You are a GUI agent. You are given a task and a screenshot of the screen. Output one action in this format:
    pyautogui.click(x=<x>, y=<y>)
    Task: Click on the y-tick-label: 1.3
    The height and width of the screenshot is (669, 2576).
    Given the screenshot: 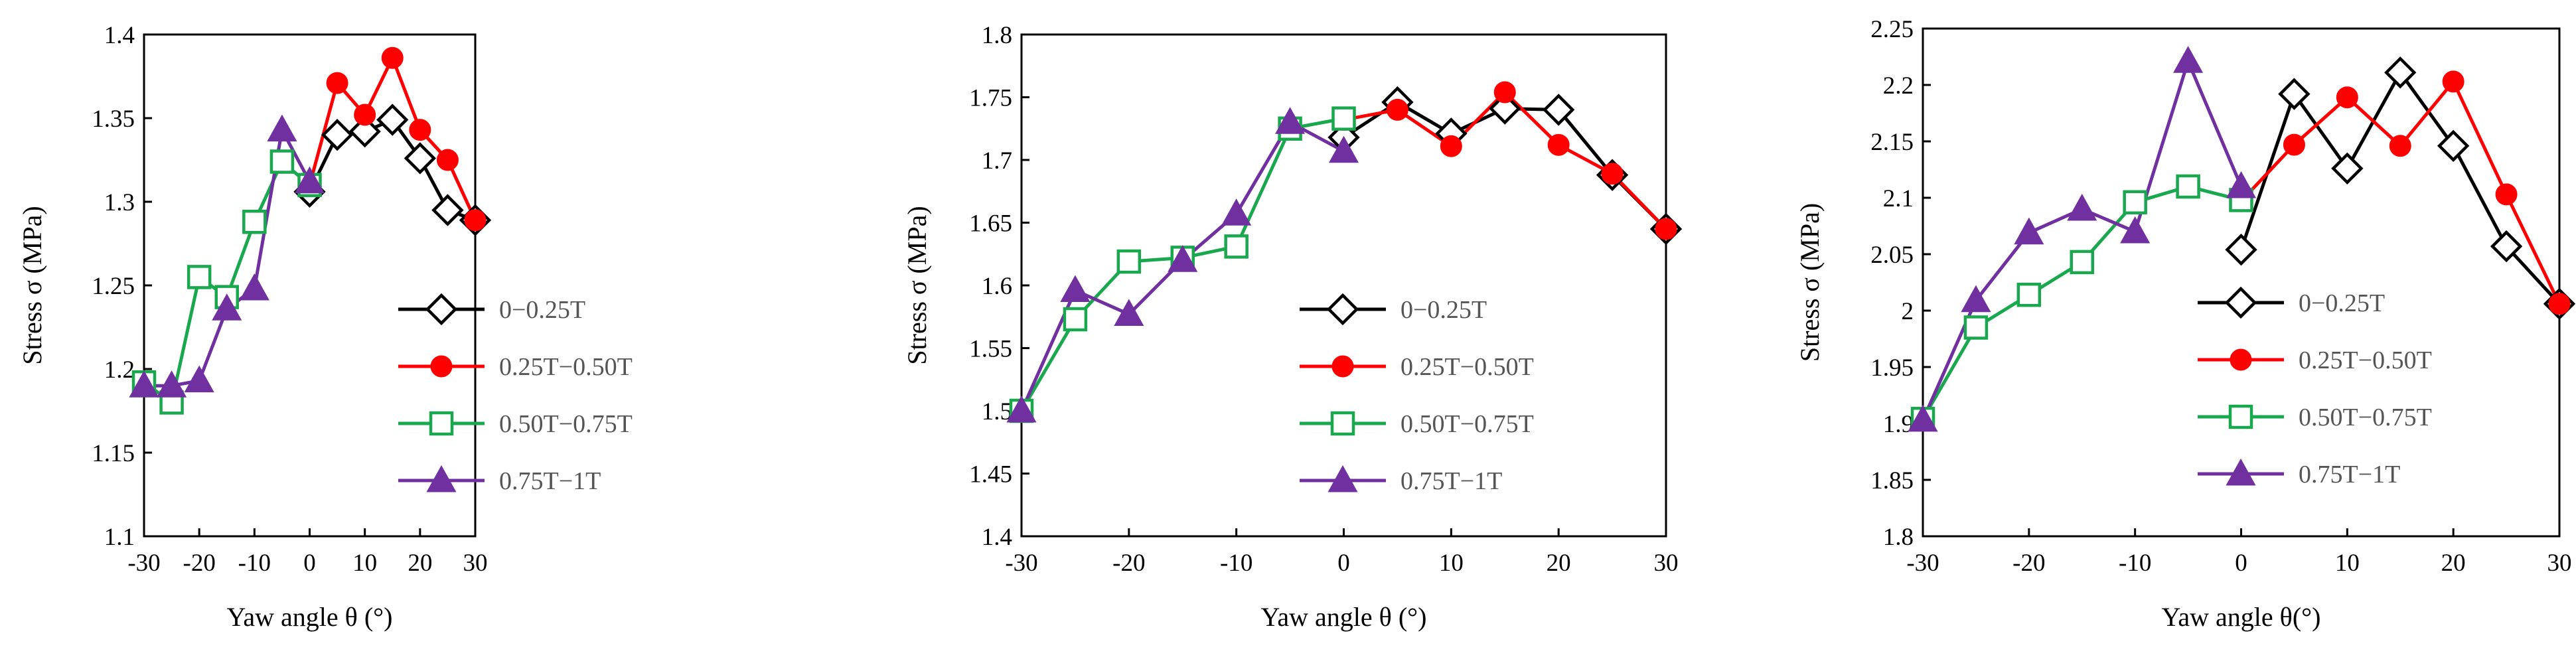 What is the action you would take?
    pyautogui.click(x=119, y=202)
    